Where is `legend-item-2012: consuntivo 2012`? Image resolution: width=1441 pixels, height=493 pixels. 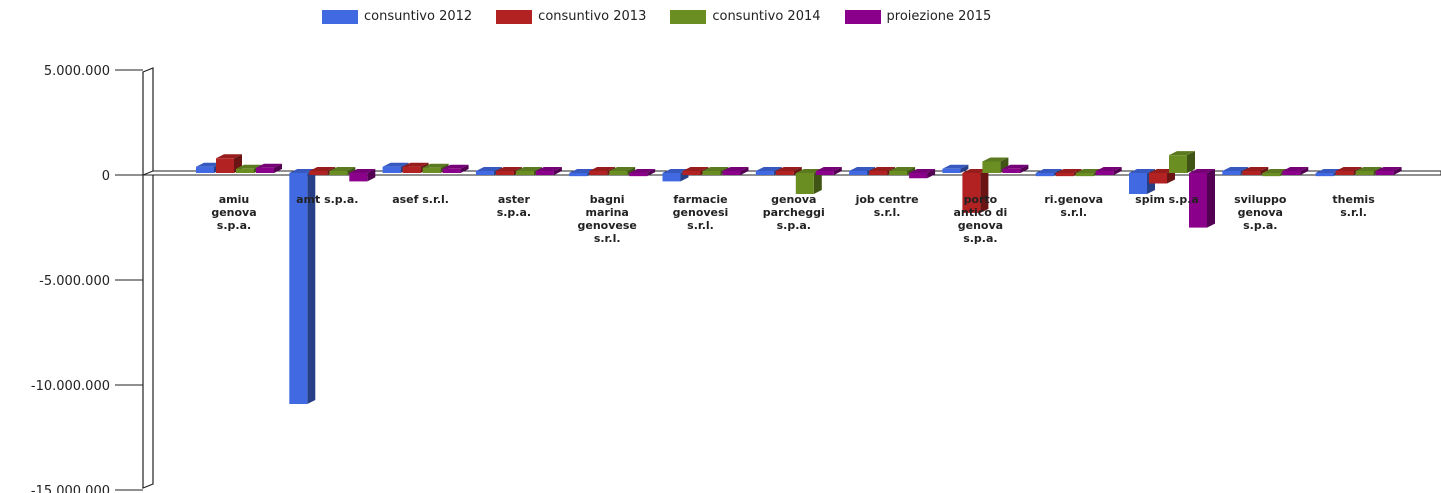
legend-item-2012: consuntivo 2012 is located at coordinates (397, 16).